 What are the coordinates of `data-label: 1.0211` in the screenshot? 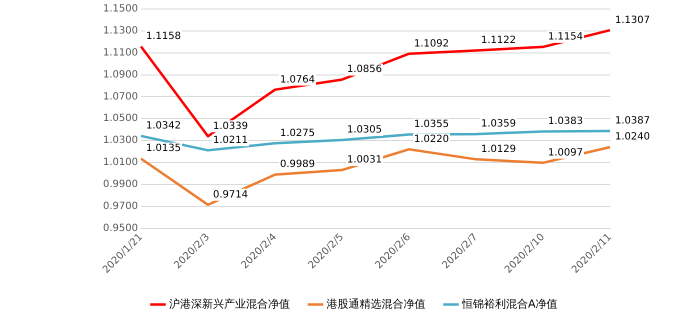 It's located at (230, 140).